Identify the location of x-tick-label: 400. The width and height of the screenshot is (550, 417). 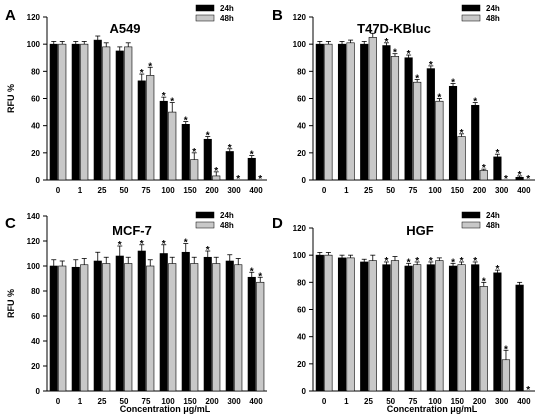
(524, 190).